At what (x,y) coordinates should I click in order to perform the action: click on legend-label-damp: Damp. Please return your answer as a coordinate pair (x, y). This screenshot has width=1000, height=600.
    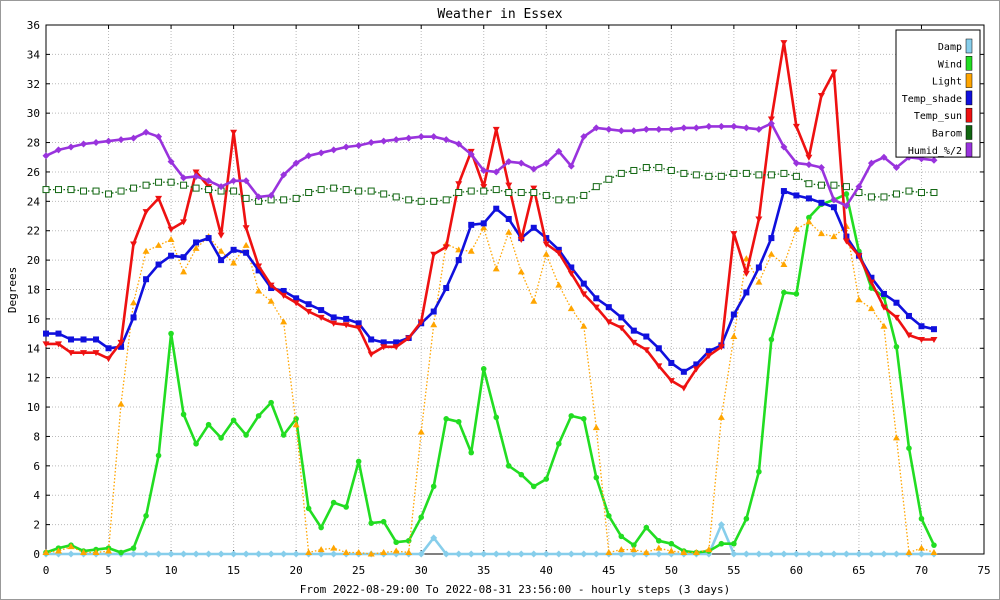
    Looking at the image, I should click on (950, 47).